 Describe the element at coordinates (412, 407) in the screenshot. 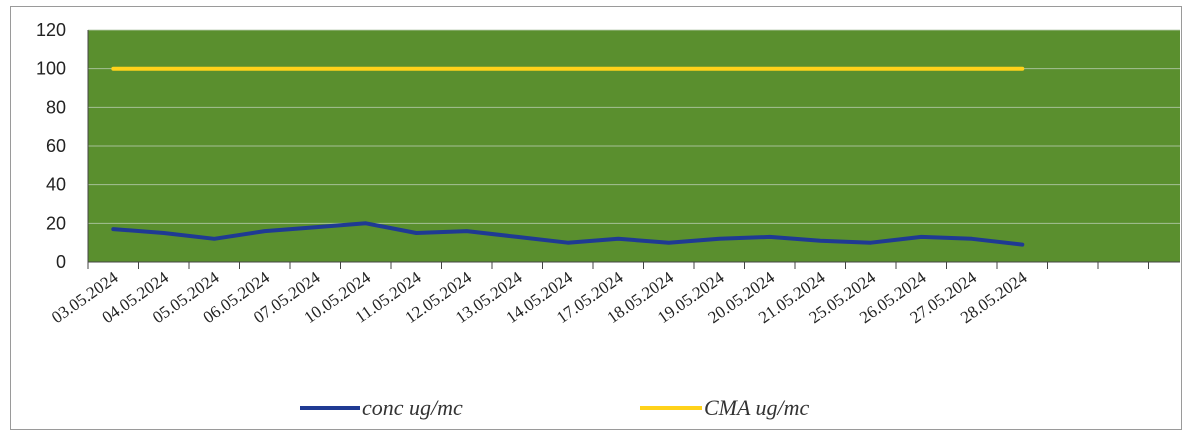

I see `legend-label-conc: conc ug/mc` at that location.